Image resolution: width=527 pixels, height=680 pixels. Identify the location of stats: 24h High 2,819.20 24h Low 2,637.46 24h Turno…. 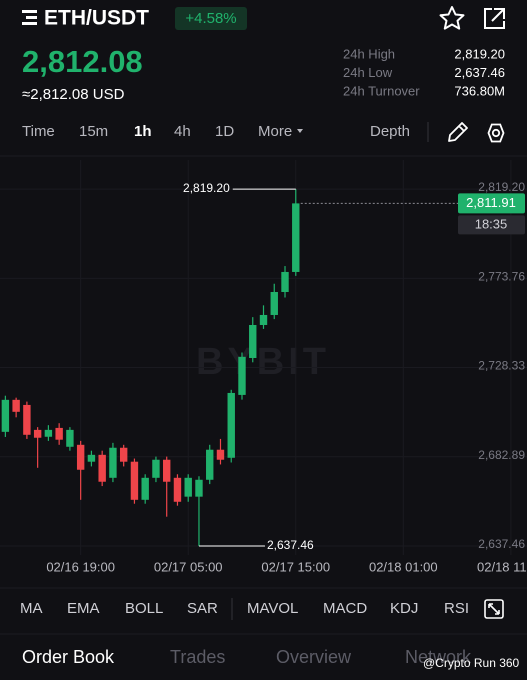
(424, 72).